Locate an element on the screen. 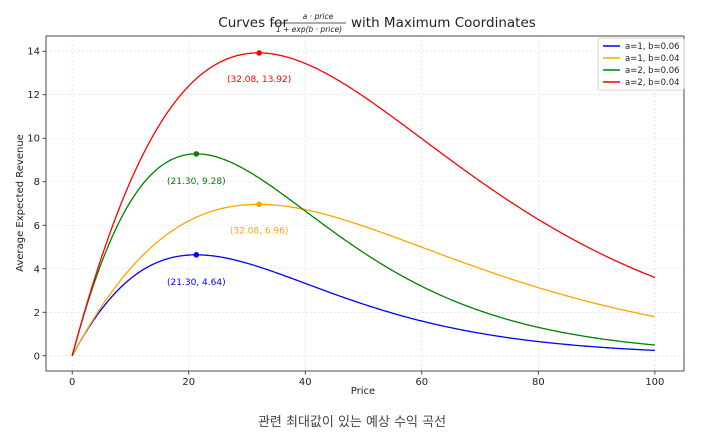 The width and height of the screenshot is (704, 443). x-tick-label: 40 is located at coordinates (305, 382).